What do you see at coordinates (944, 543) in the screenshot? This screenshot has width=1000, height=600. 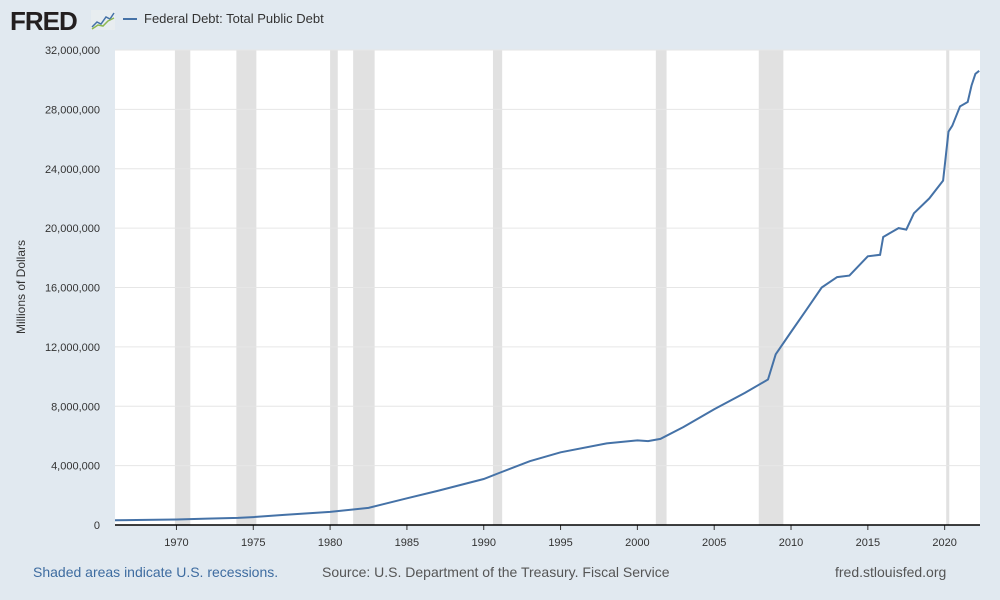 I see `x-tick-label: 2020` at bounding box center [944, 543].